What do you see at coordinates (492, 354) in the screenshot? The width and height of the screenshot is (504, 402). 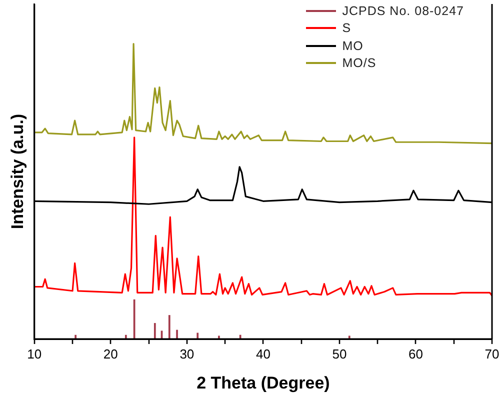 I see `x-tick-label: 70` at bounding box center [492, 354].